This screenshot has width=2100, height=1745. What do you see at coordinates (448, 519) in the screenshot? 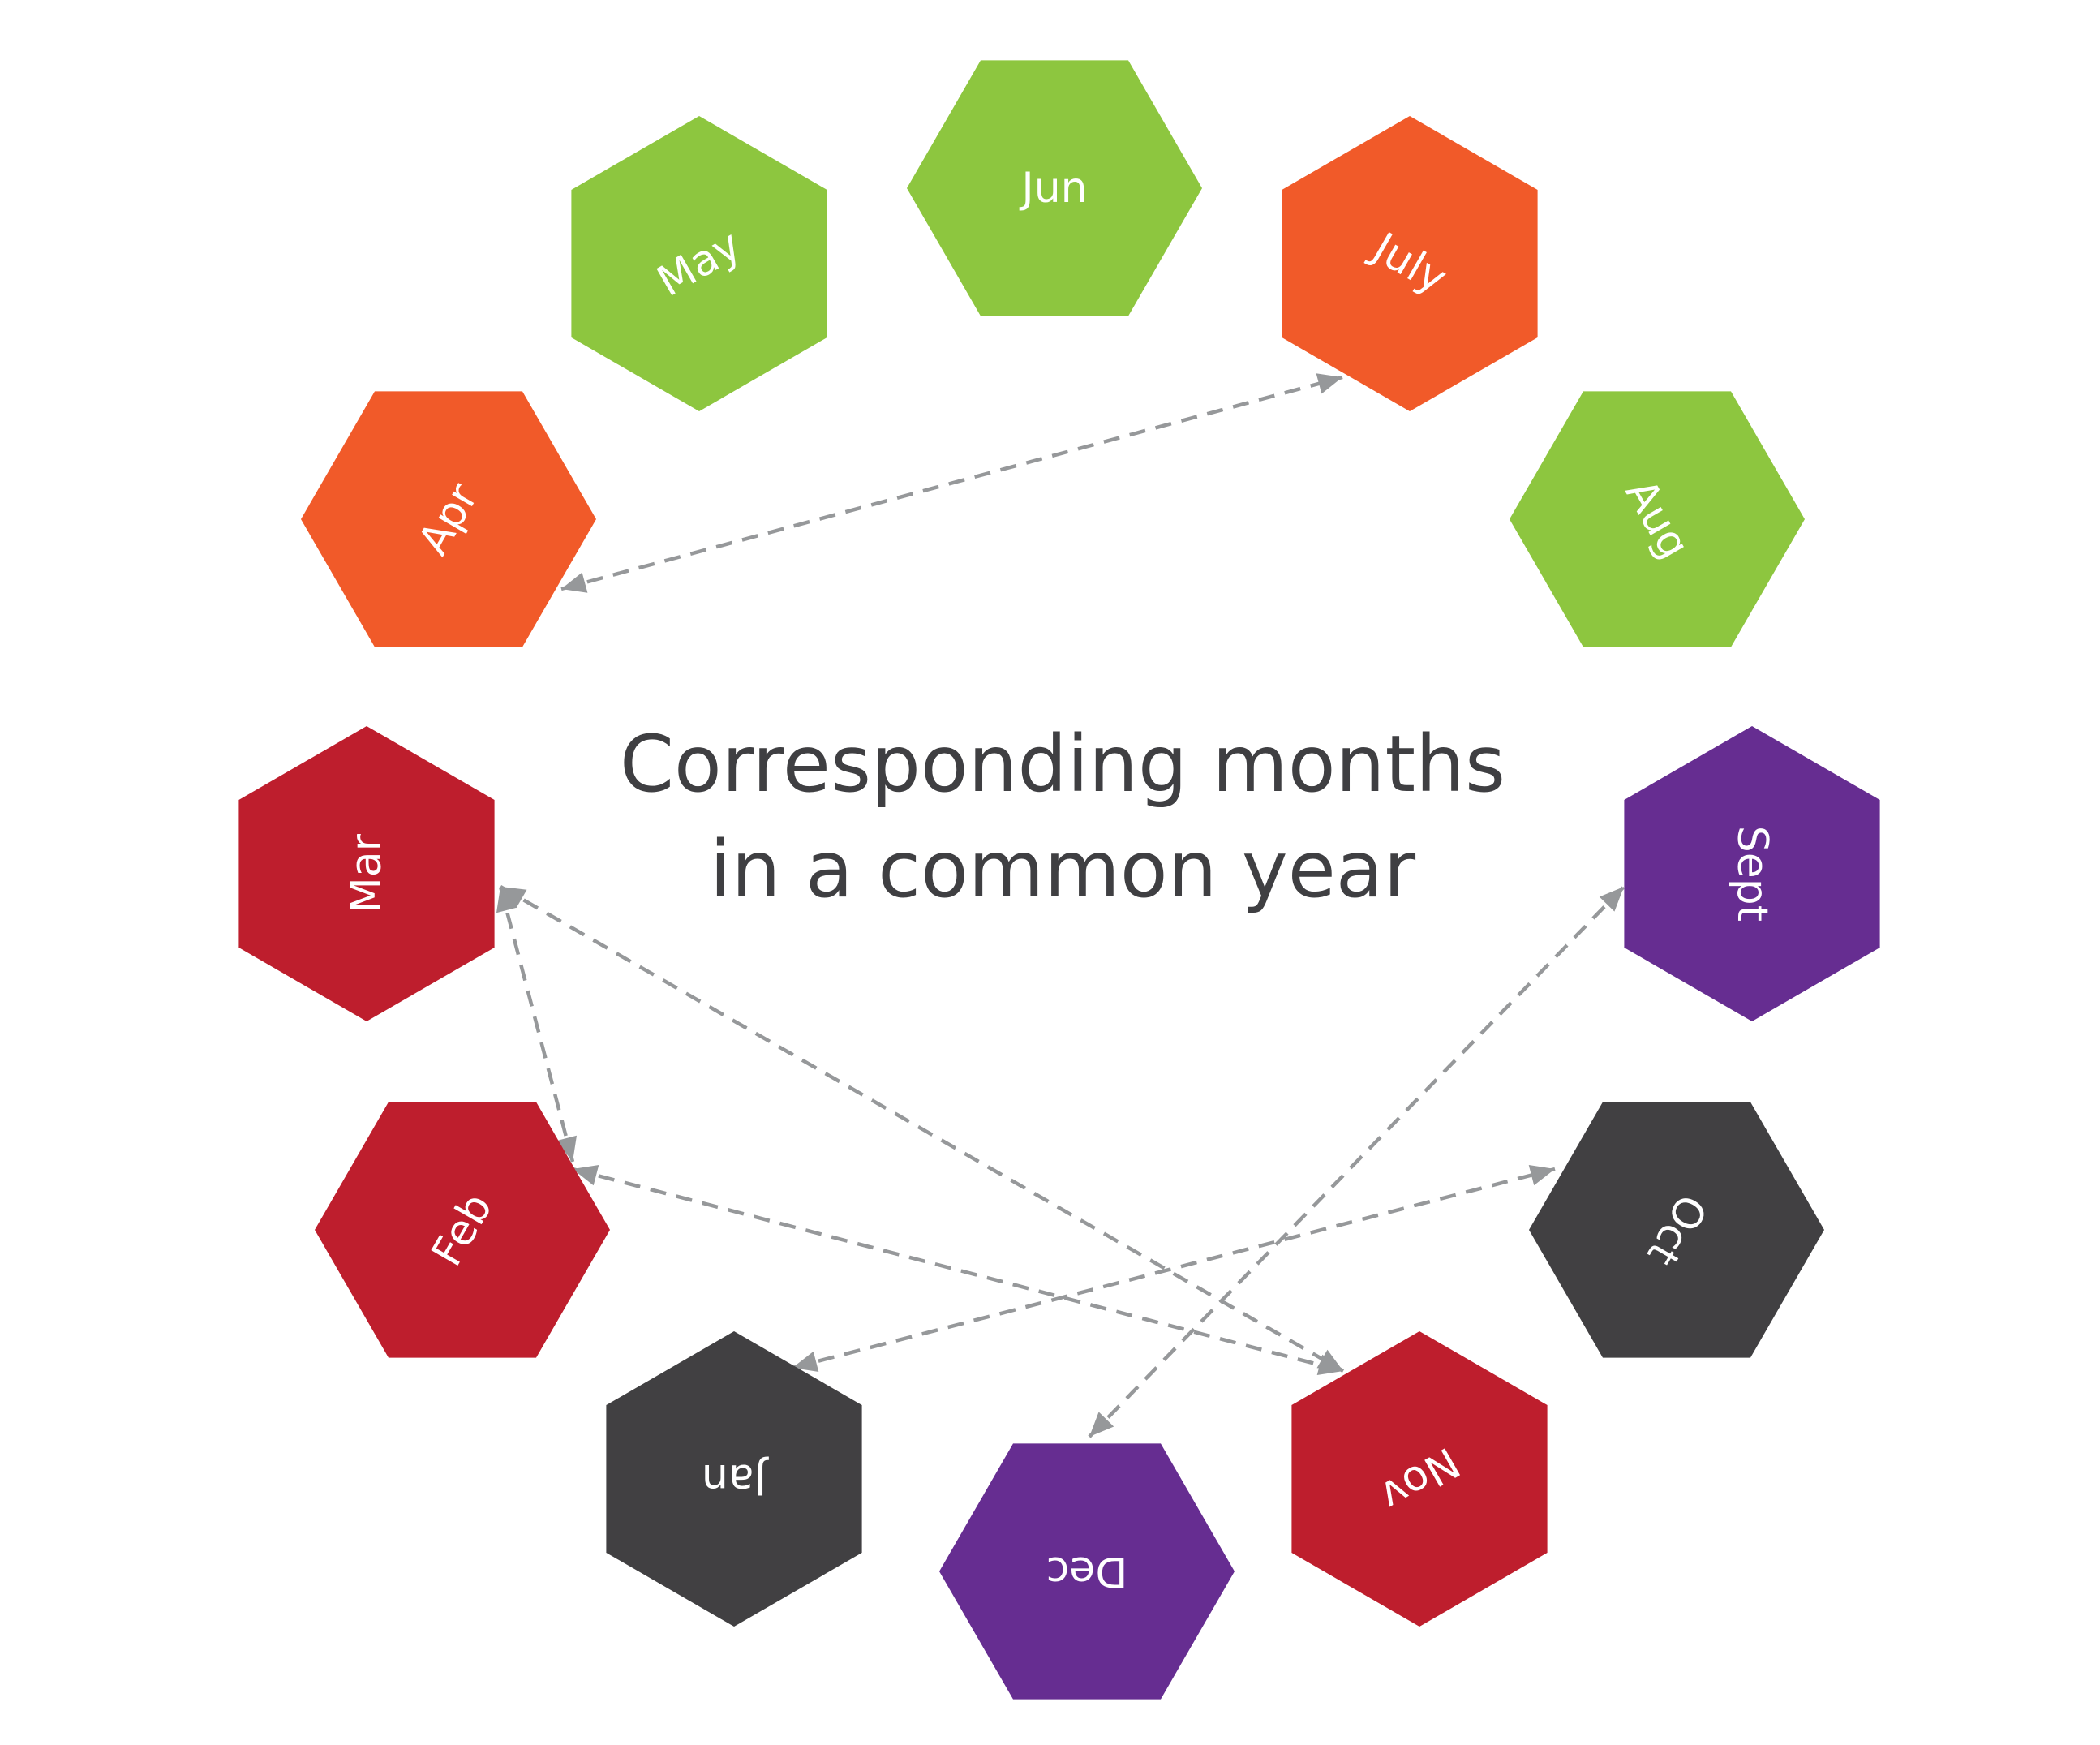
I see `hexagon-apr` at bounding box center [448, 519].